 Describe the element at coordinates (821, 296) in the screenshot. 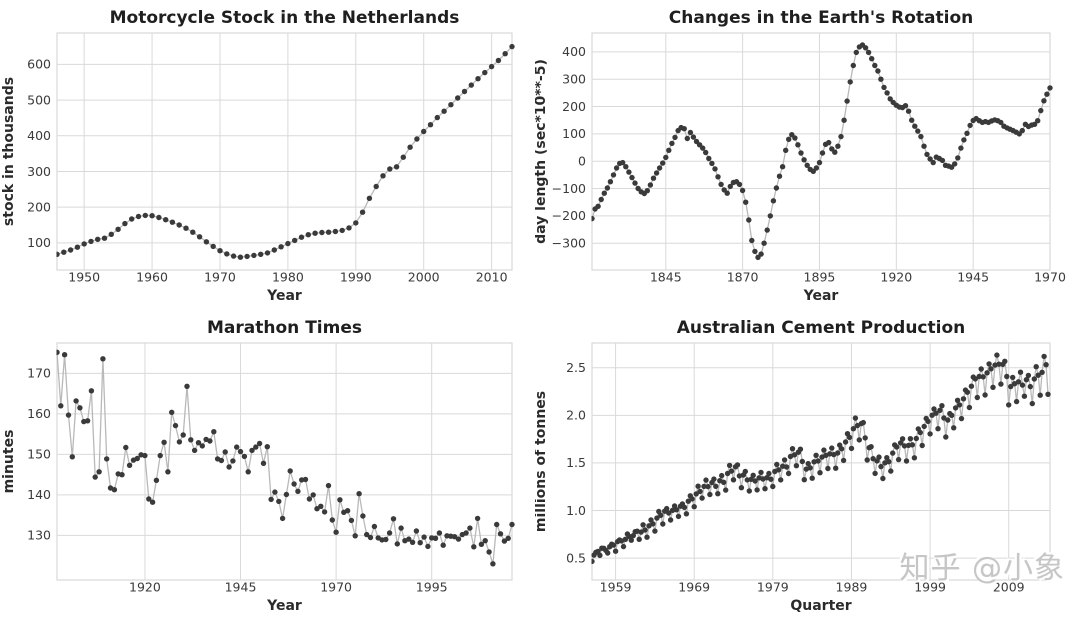

I see `x-axis-label: Year` at that location.